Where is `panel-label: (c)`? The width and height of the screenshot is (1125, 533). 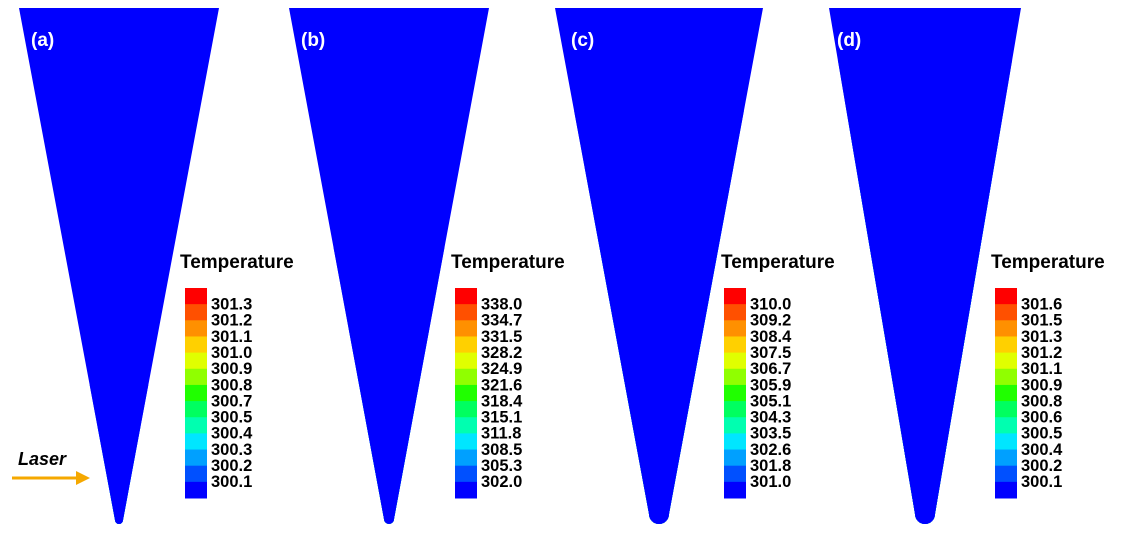 panel-label: (c) is located at coordinates (582, 40).